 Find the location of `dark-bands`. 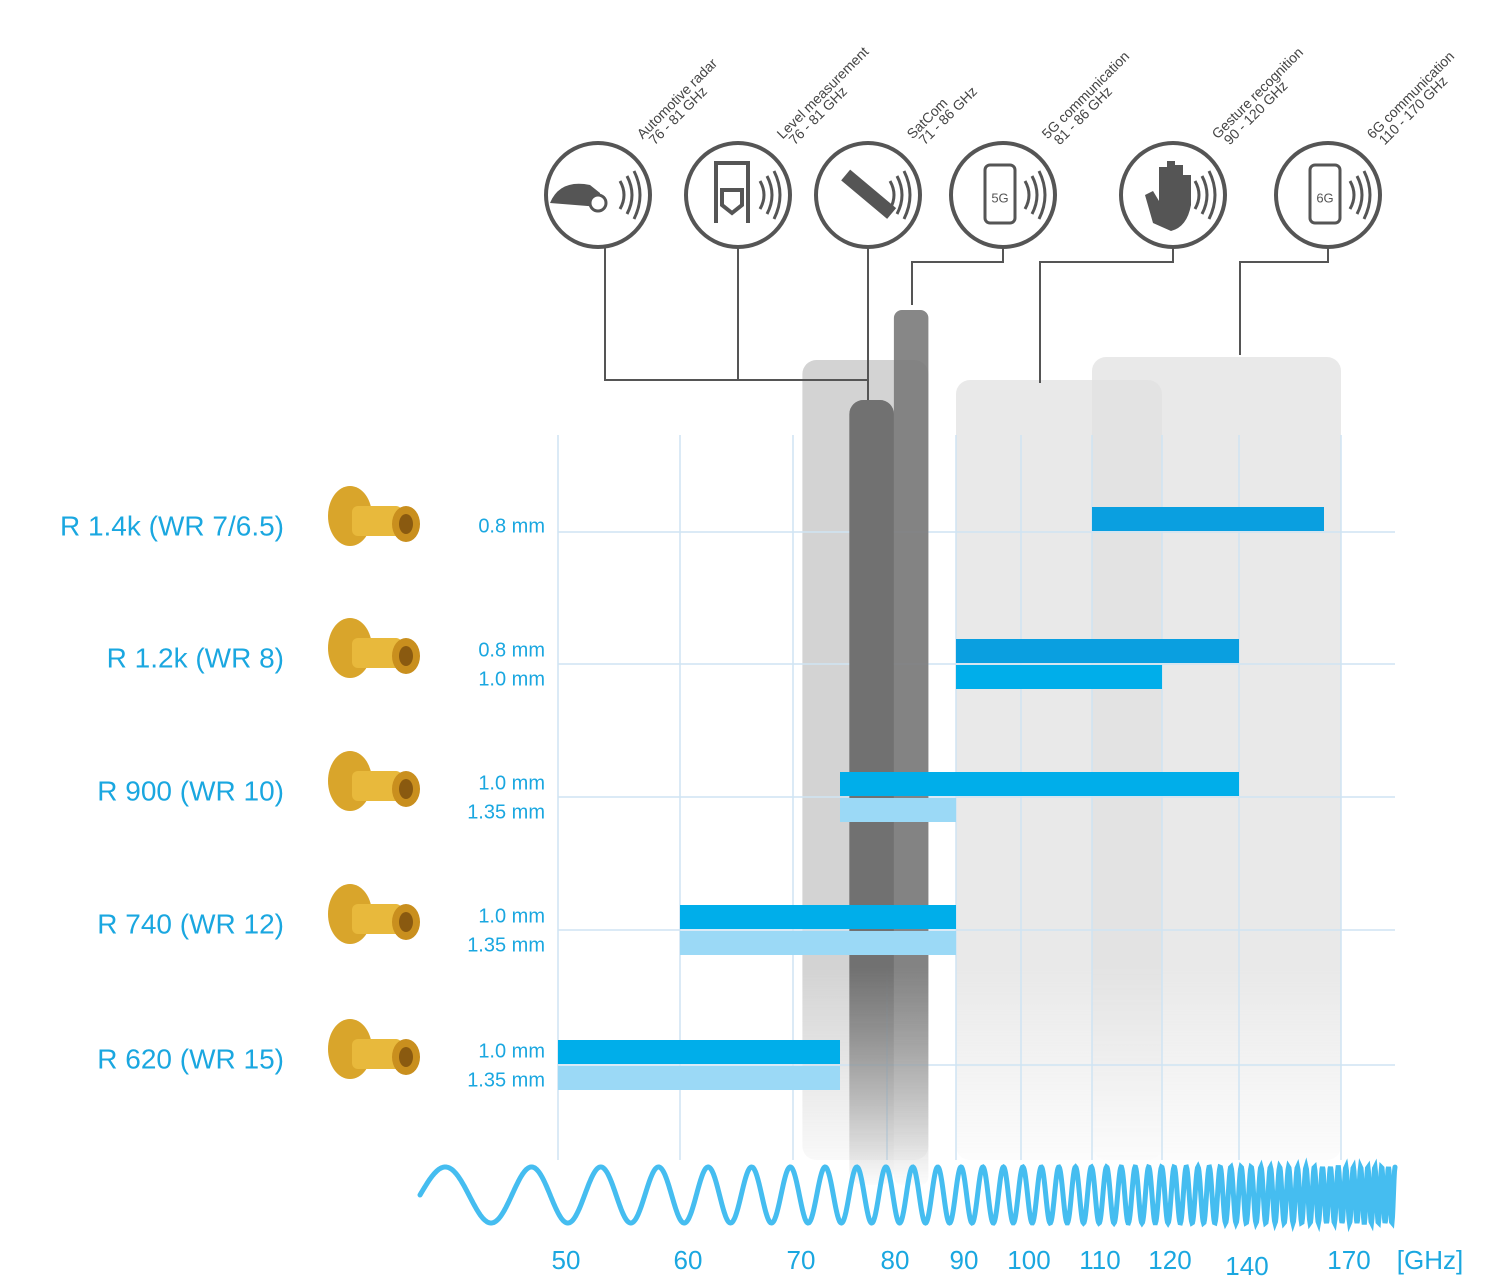

dark-bands is located at coordinates (889, 747).